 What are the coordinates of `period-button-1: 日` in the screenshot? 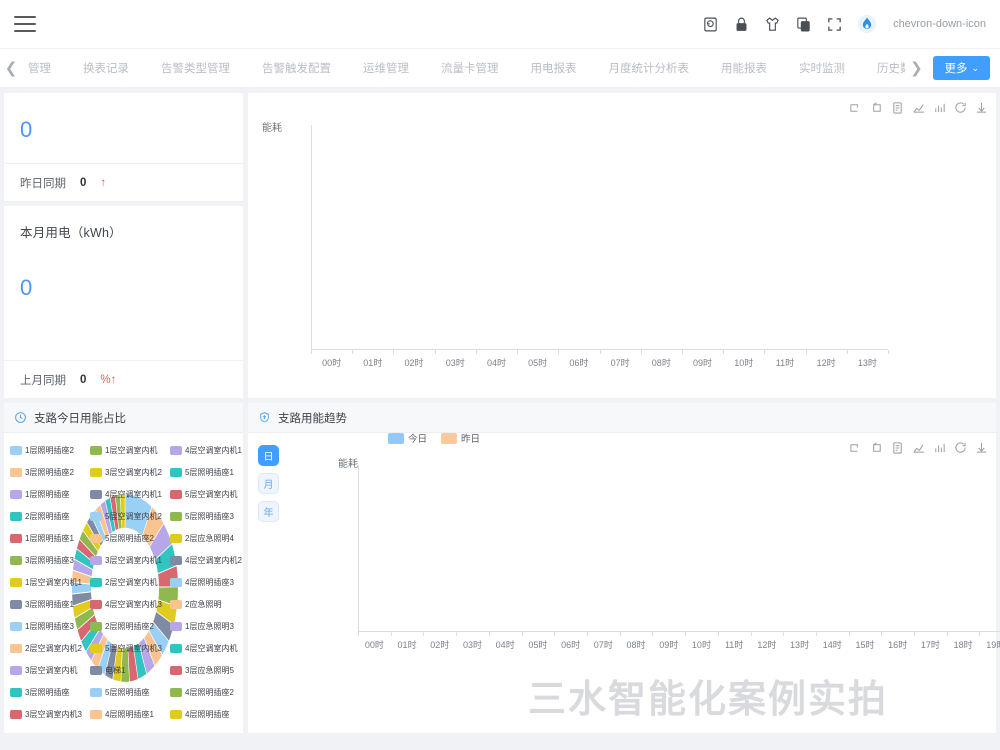 It's located at (268, 455).